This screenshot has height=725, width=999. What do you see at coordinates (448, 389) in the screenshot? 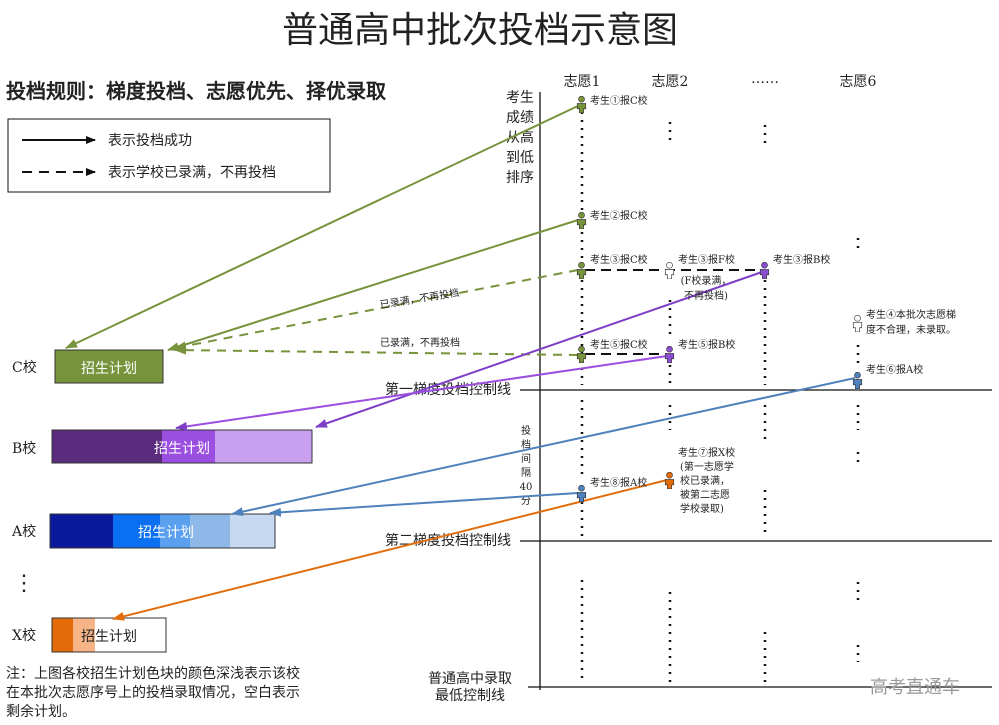
I see `control-line-label: 第一梯度投档控制线` at bounding box center [448, 389].